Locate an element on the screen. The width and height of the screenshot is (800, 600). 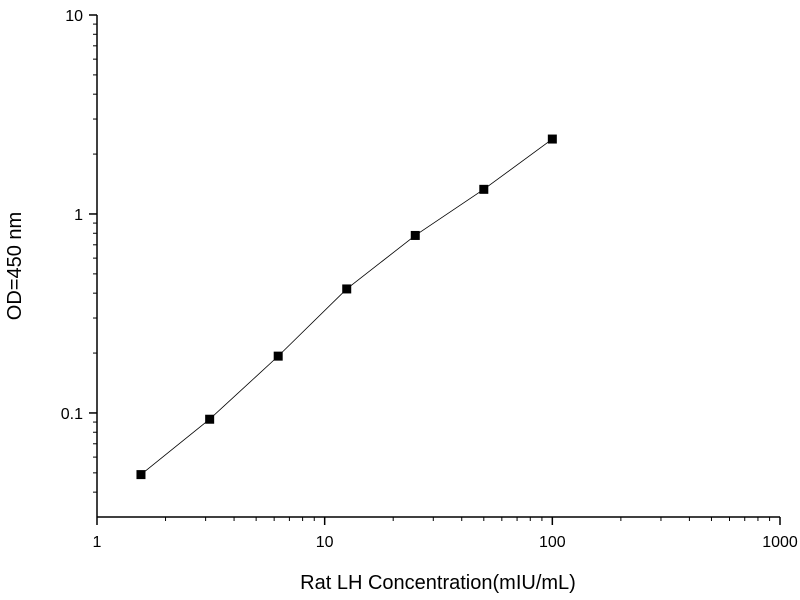
x-tick-label: 1000 is located at coordinates (780, 542).